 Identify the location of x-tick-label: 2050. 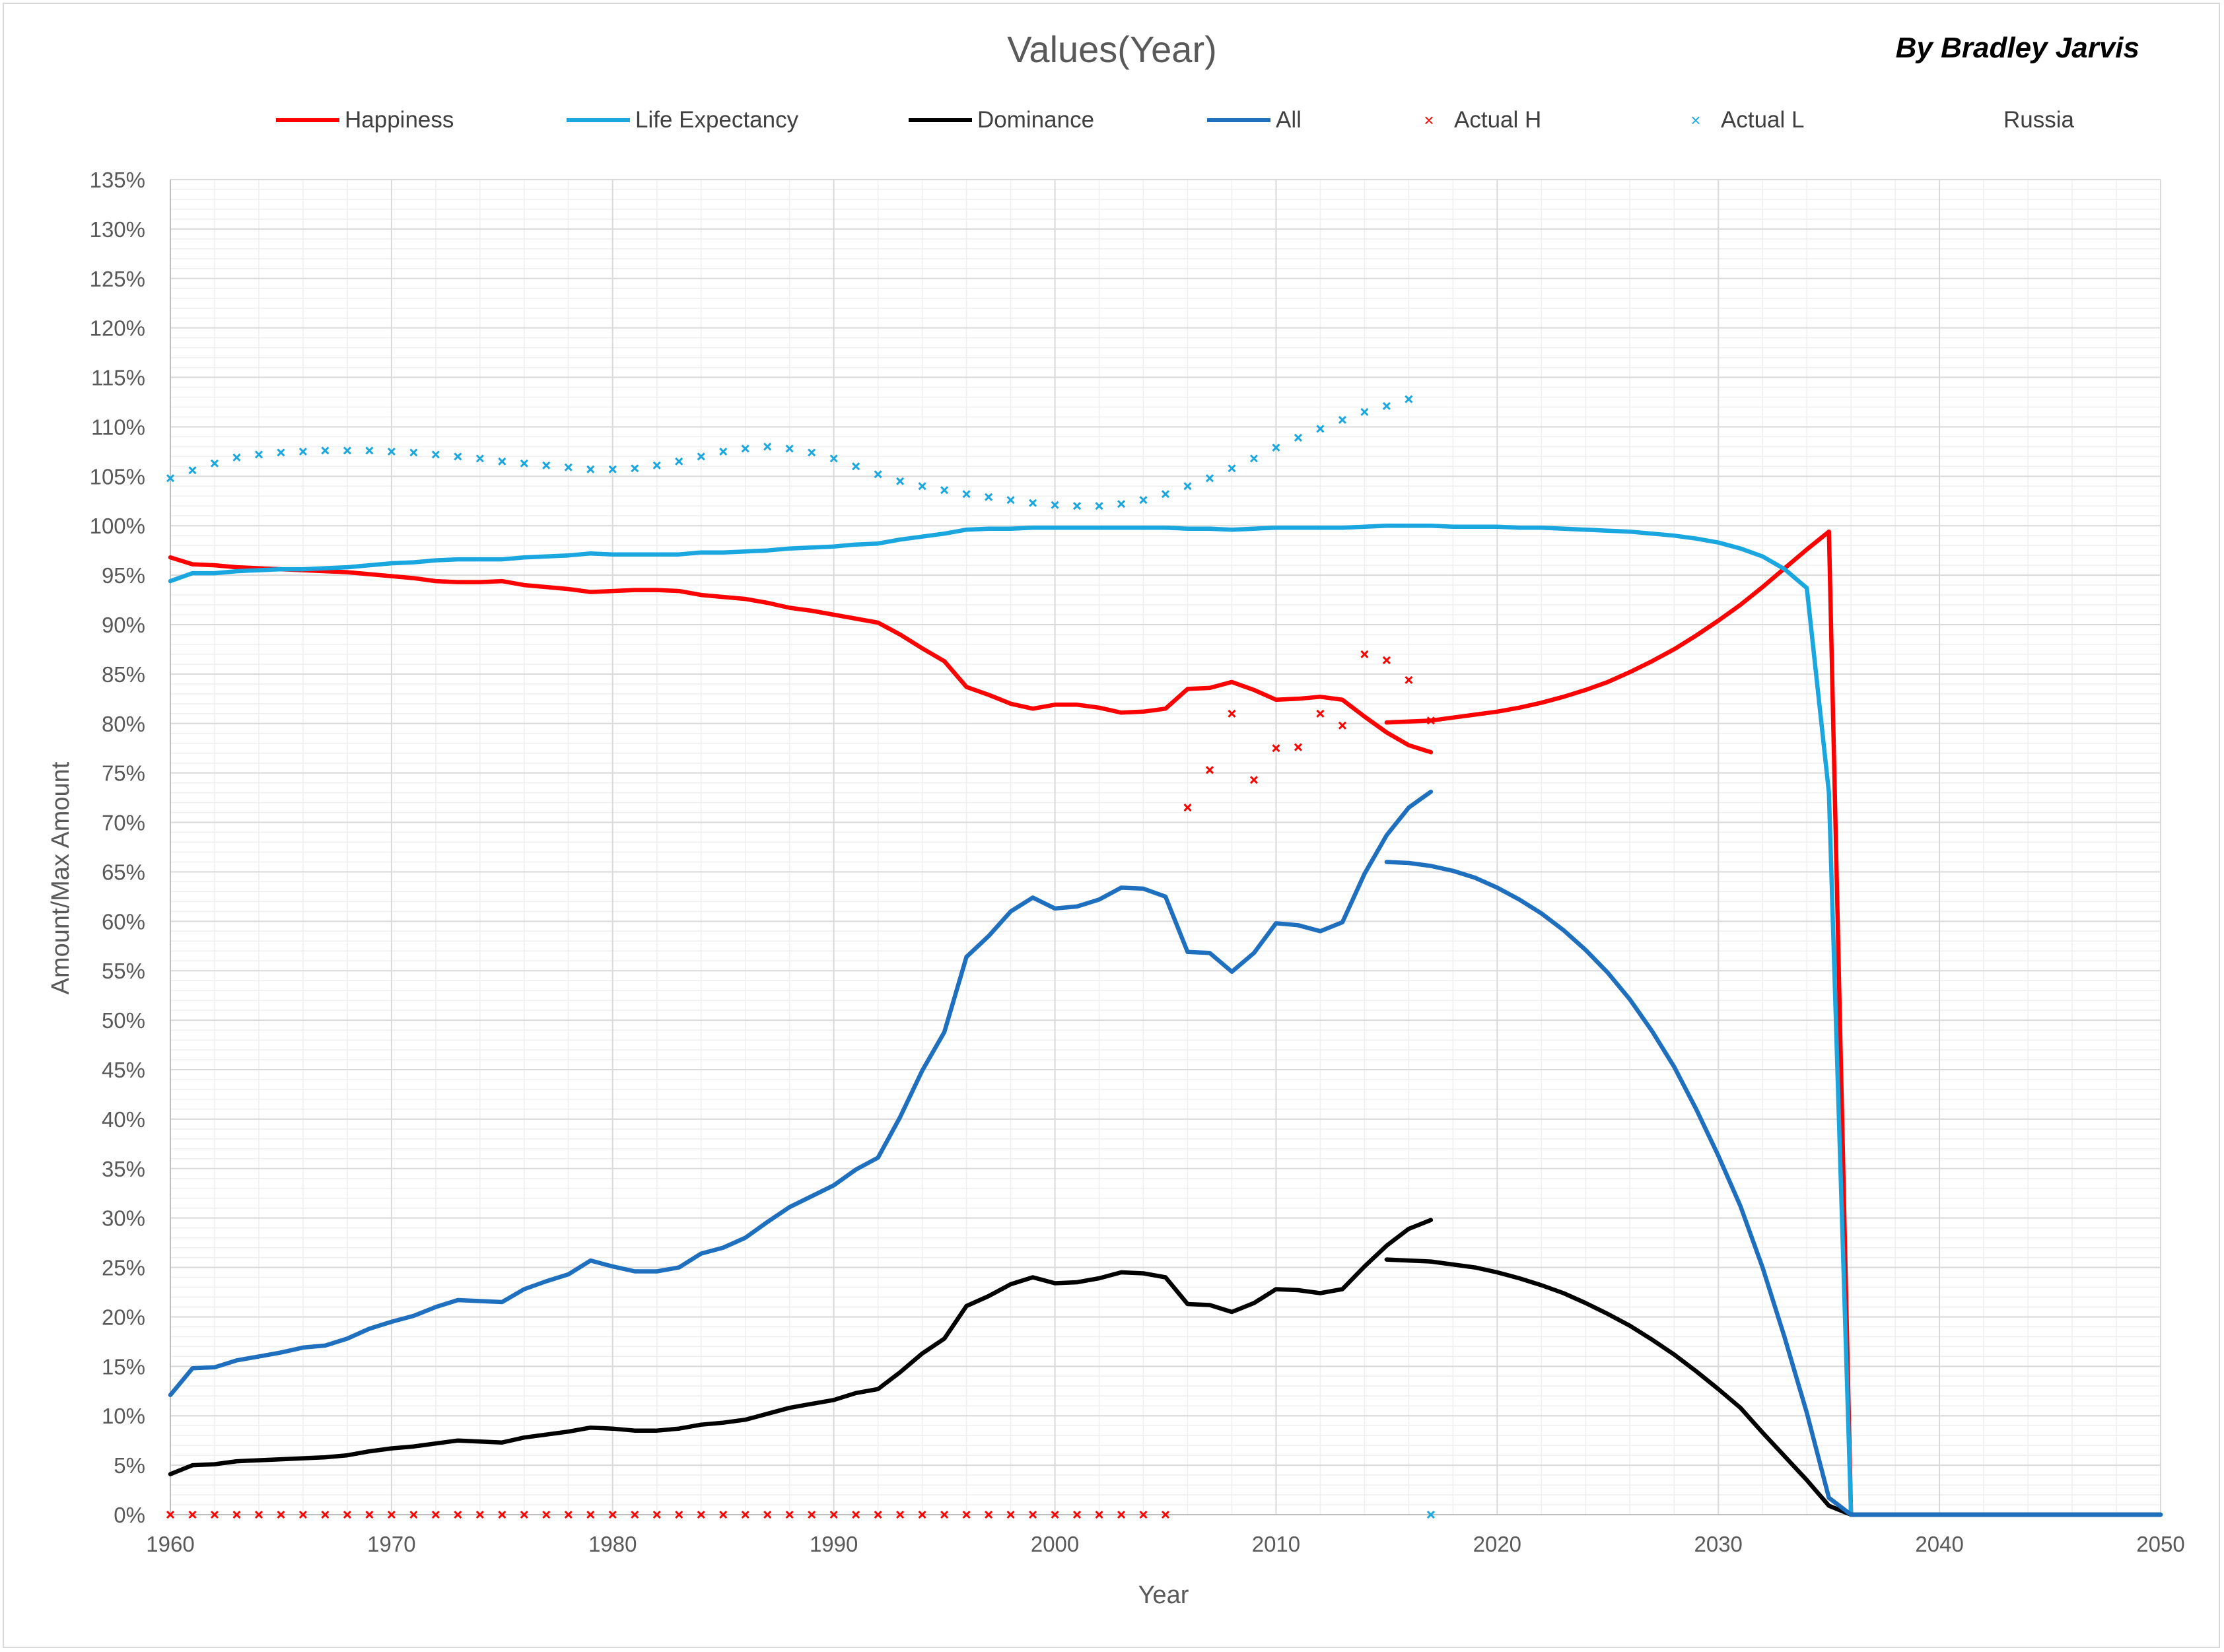
(2160, 1544).